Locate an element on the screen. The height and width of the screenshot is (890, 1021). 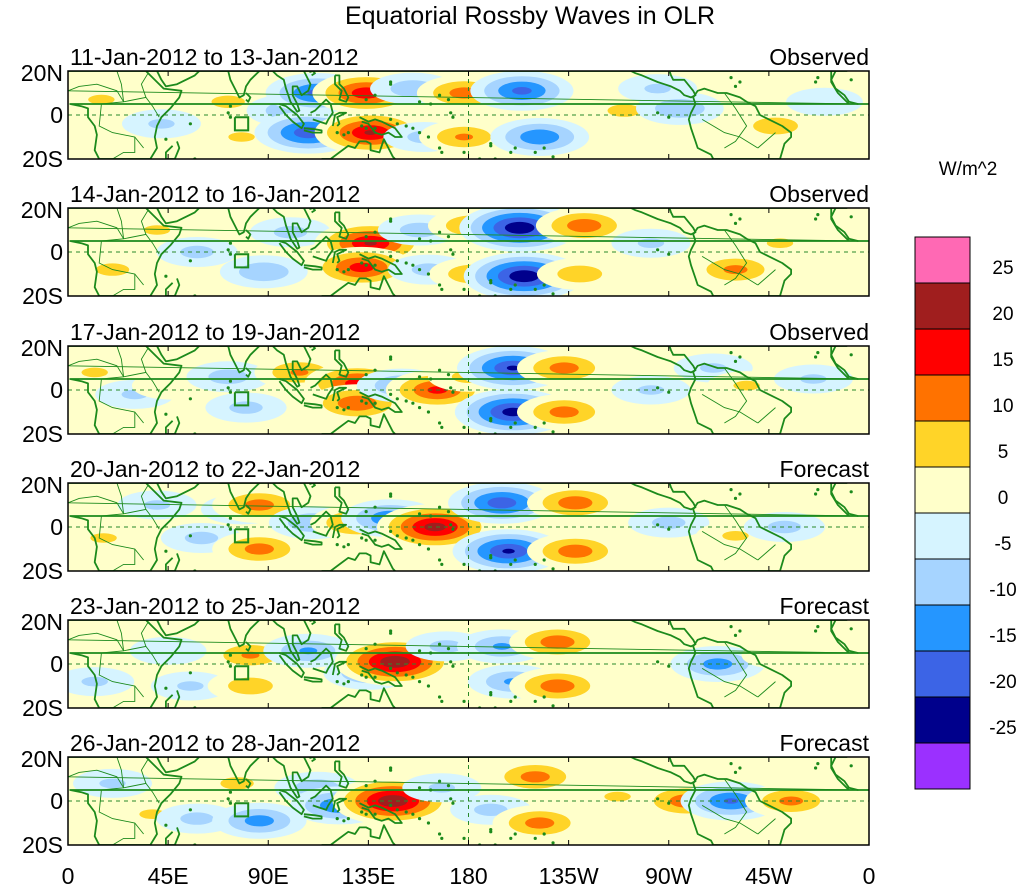
panel-date-range: 26-Jan-2012 to 28-Jan-2012 is located at coordinates (215, 743).